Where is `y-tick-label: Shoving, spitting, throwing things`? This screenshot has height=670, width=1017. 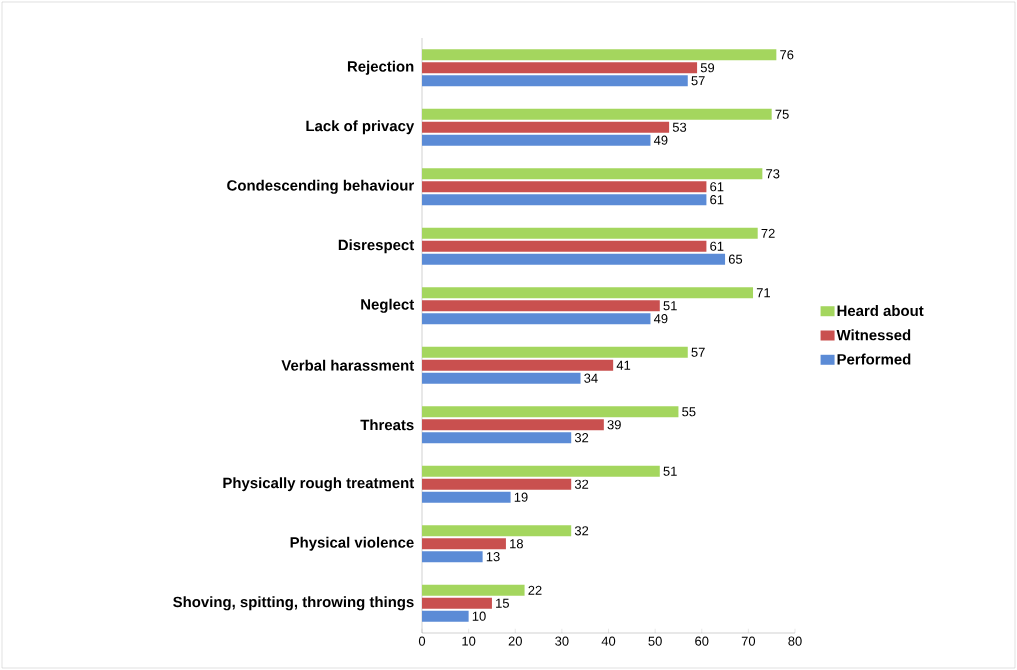 y-tick-label: Shoving, spitting, throwing things is located at coordinates (293, 603).